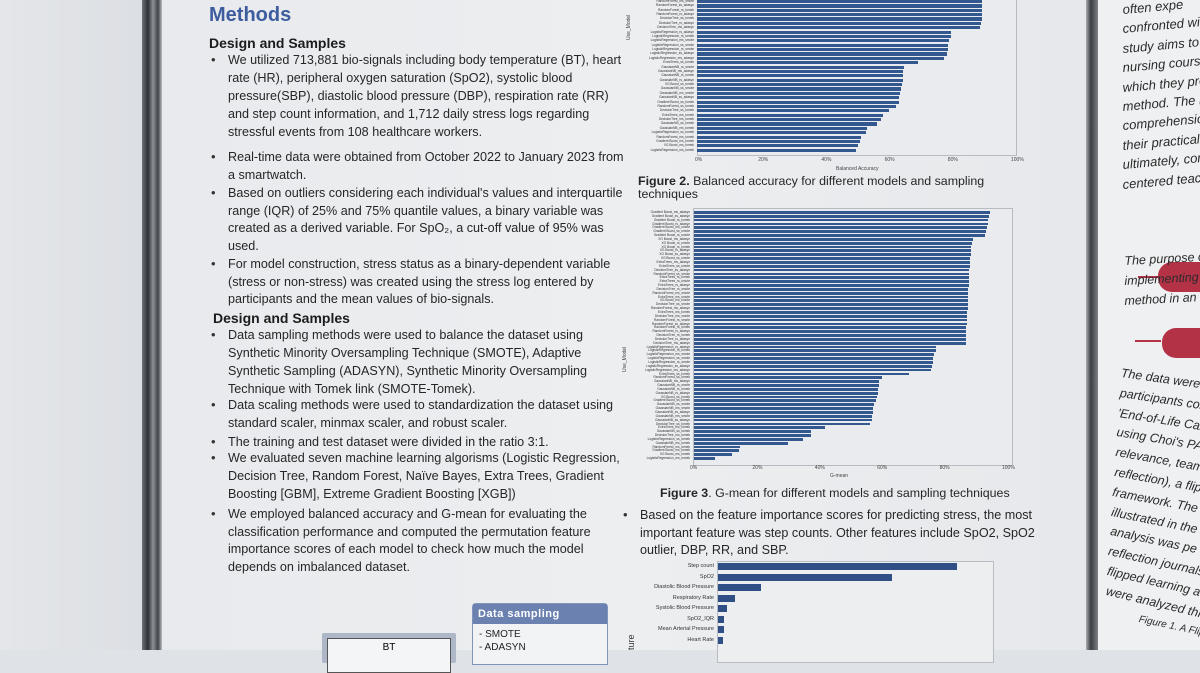  I want to click on bar-label: GaussianNB_ms_smote, so click(672, 415).